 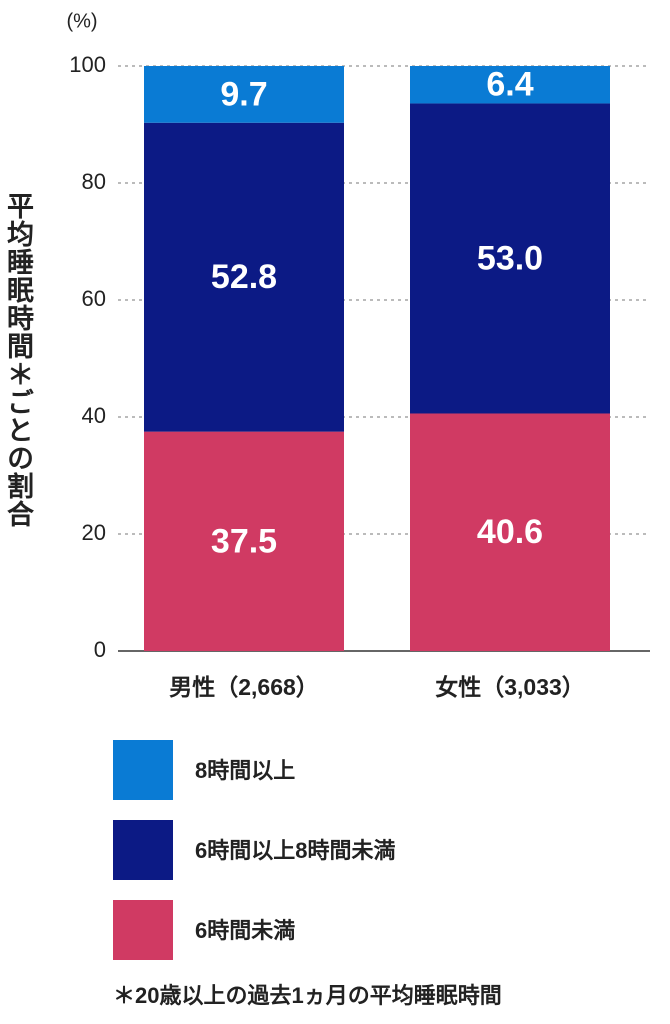 What do you see at coordinates (245, 770) in the screenshot?
I see `legend-label: 8時間以上` at bounding box center [245, 770].